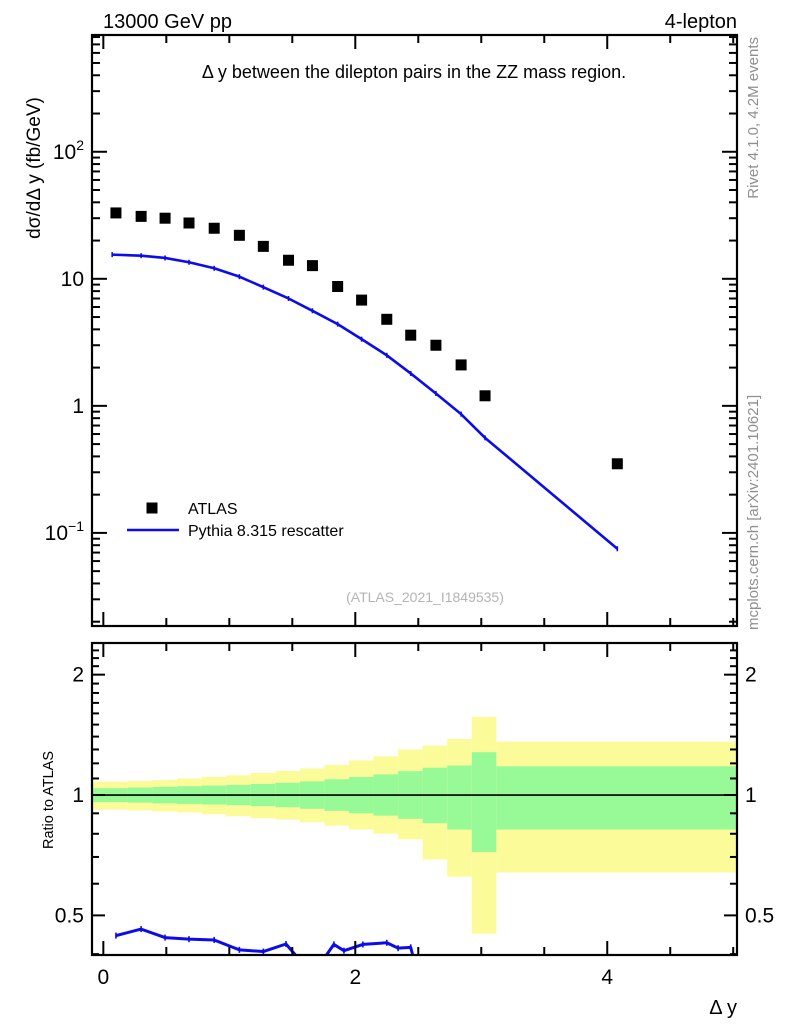  Describe the element at coordinates (701, 22) in the screenshot. I see `header-analysis-group: 4-lepton` at that location.